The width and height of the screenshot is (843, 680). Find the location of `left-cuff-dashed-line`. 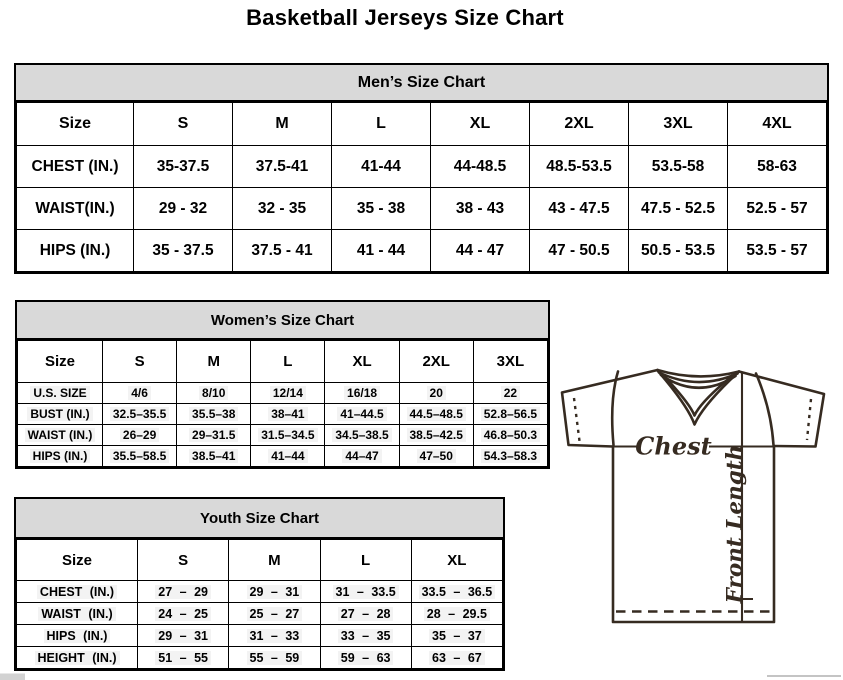

left-cuff-dashed-line is located at coordinates (576, 419).